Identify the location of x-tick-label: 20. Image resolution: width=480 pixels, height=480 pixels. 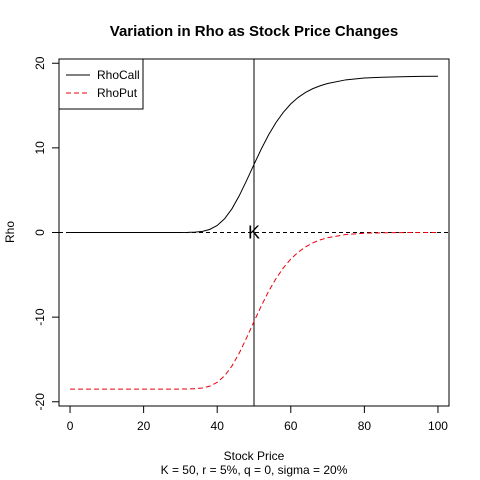
(144, 426).